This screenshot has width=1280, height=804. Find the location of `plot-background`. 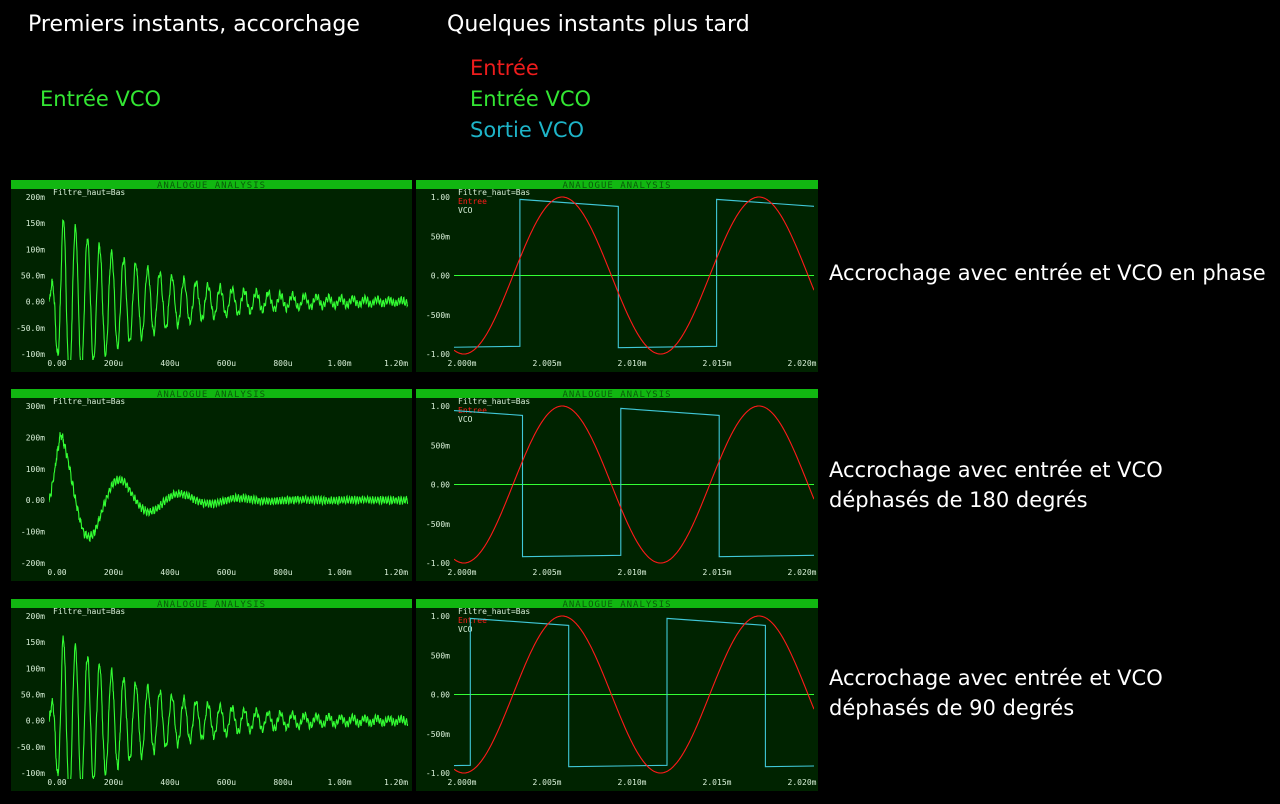

plot-background is located at coordinates (211, 485).